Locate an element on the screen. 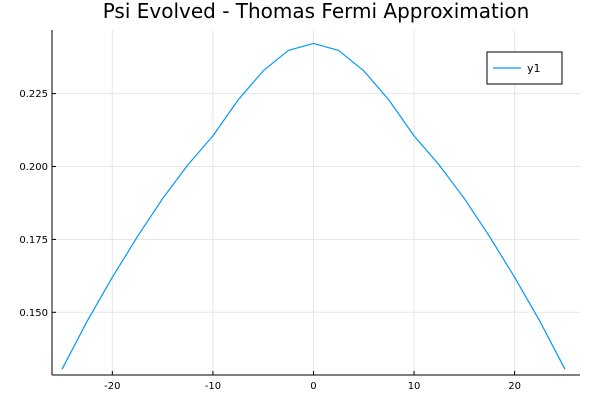 Image resolution: width=600 pixels, height=400 pixels. y-tick-label: 0.150 is located at coordinates (33, 313).